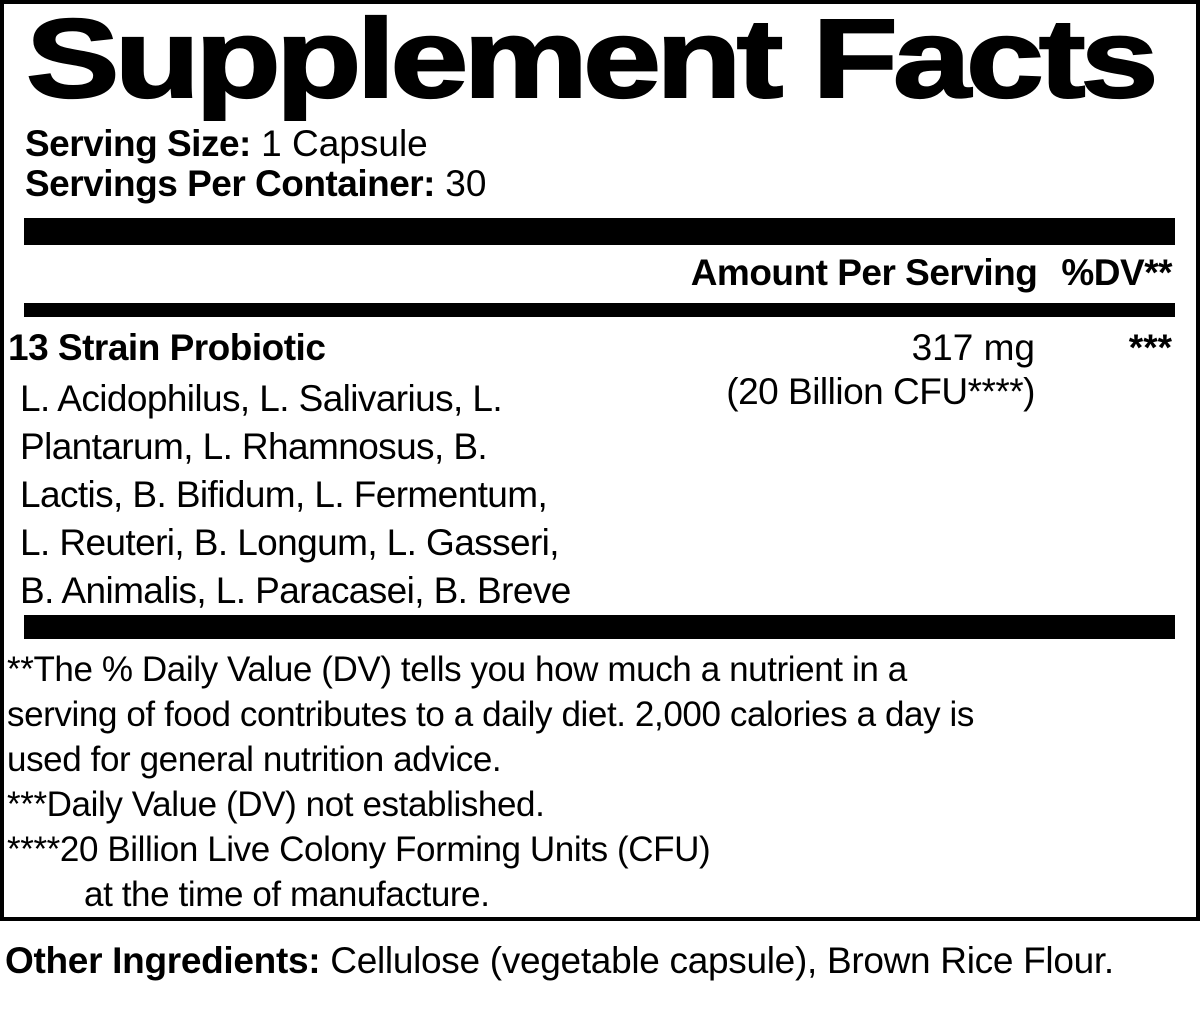  Describe the element at coordinates (261, 398) in the screenshot. I see `text-line: L. Acidophilus, L. Salivarius, L.` at that location.